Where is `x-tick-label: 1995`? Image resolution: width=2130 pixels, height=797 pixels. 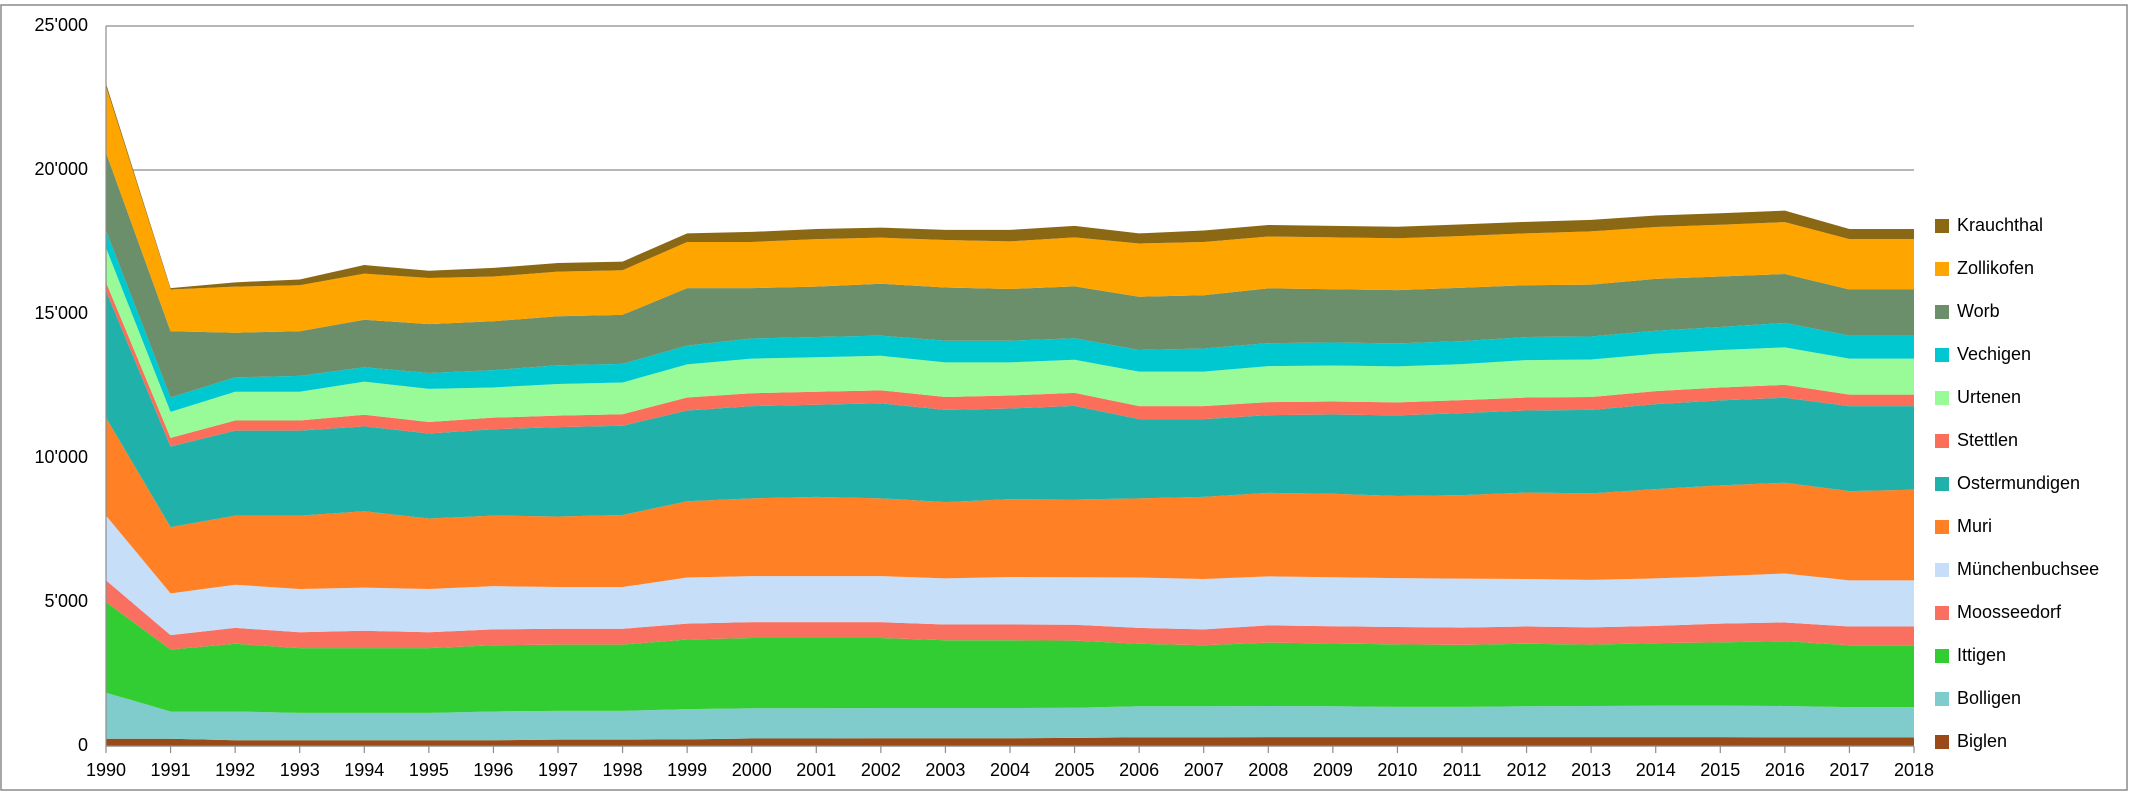
x-tick-label: 1995 is located at coordinates (429, 770).